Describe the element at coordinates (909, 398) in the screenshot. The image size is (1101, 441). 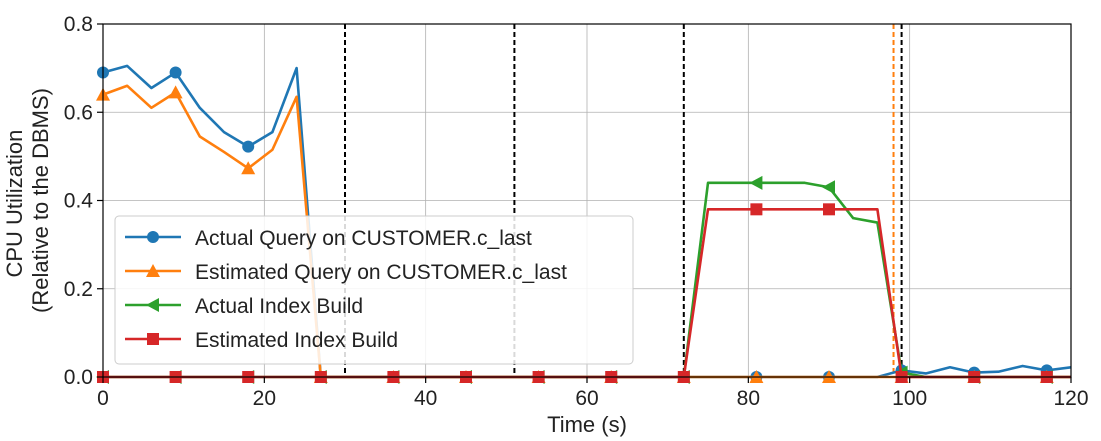
I see `x-tick-label: 100` at that location.